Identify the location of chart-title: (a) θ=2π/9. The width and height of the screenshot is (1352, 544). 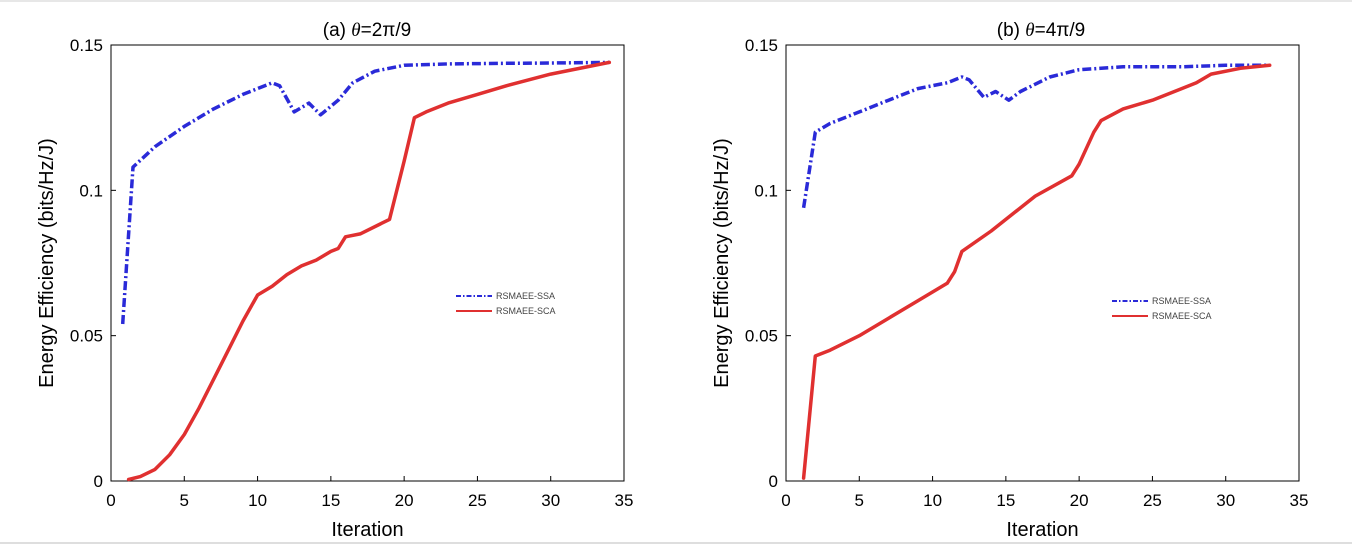
(367, 30).